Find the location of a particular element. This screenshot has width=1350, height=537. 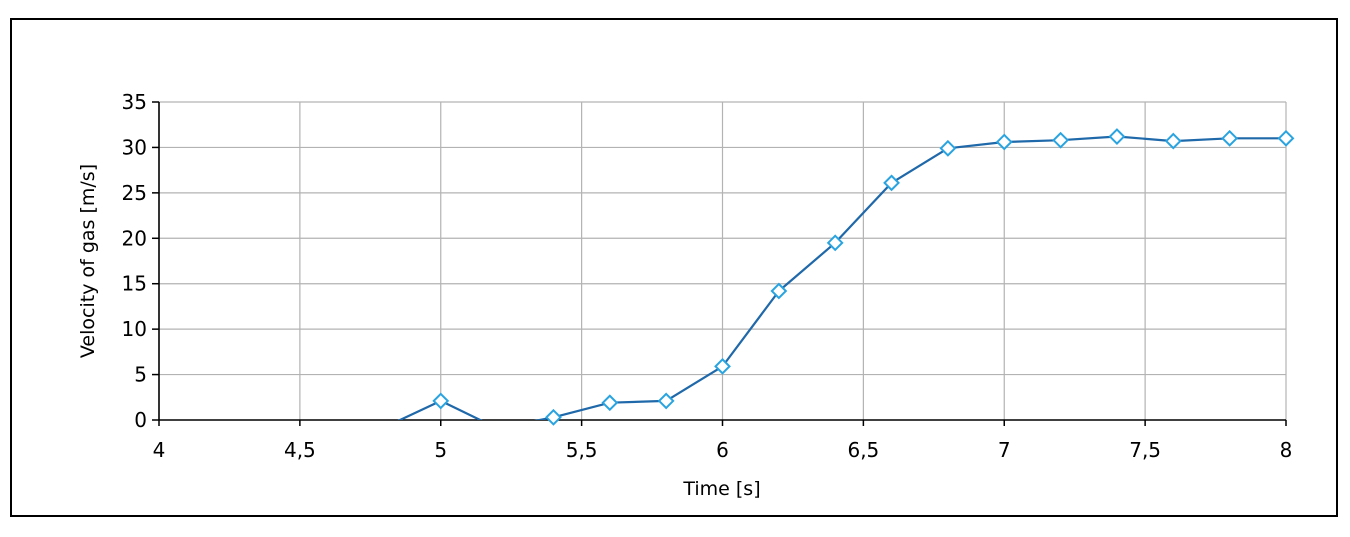

x-tick-label: 4 is located at coordinates (159, 450).